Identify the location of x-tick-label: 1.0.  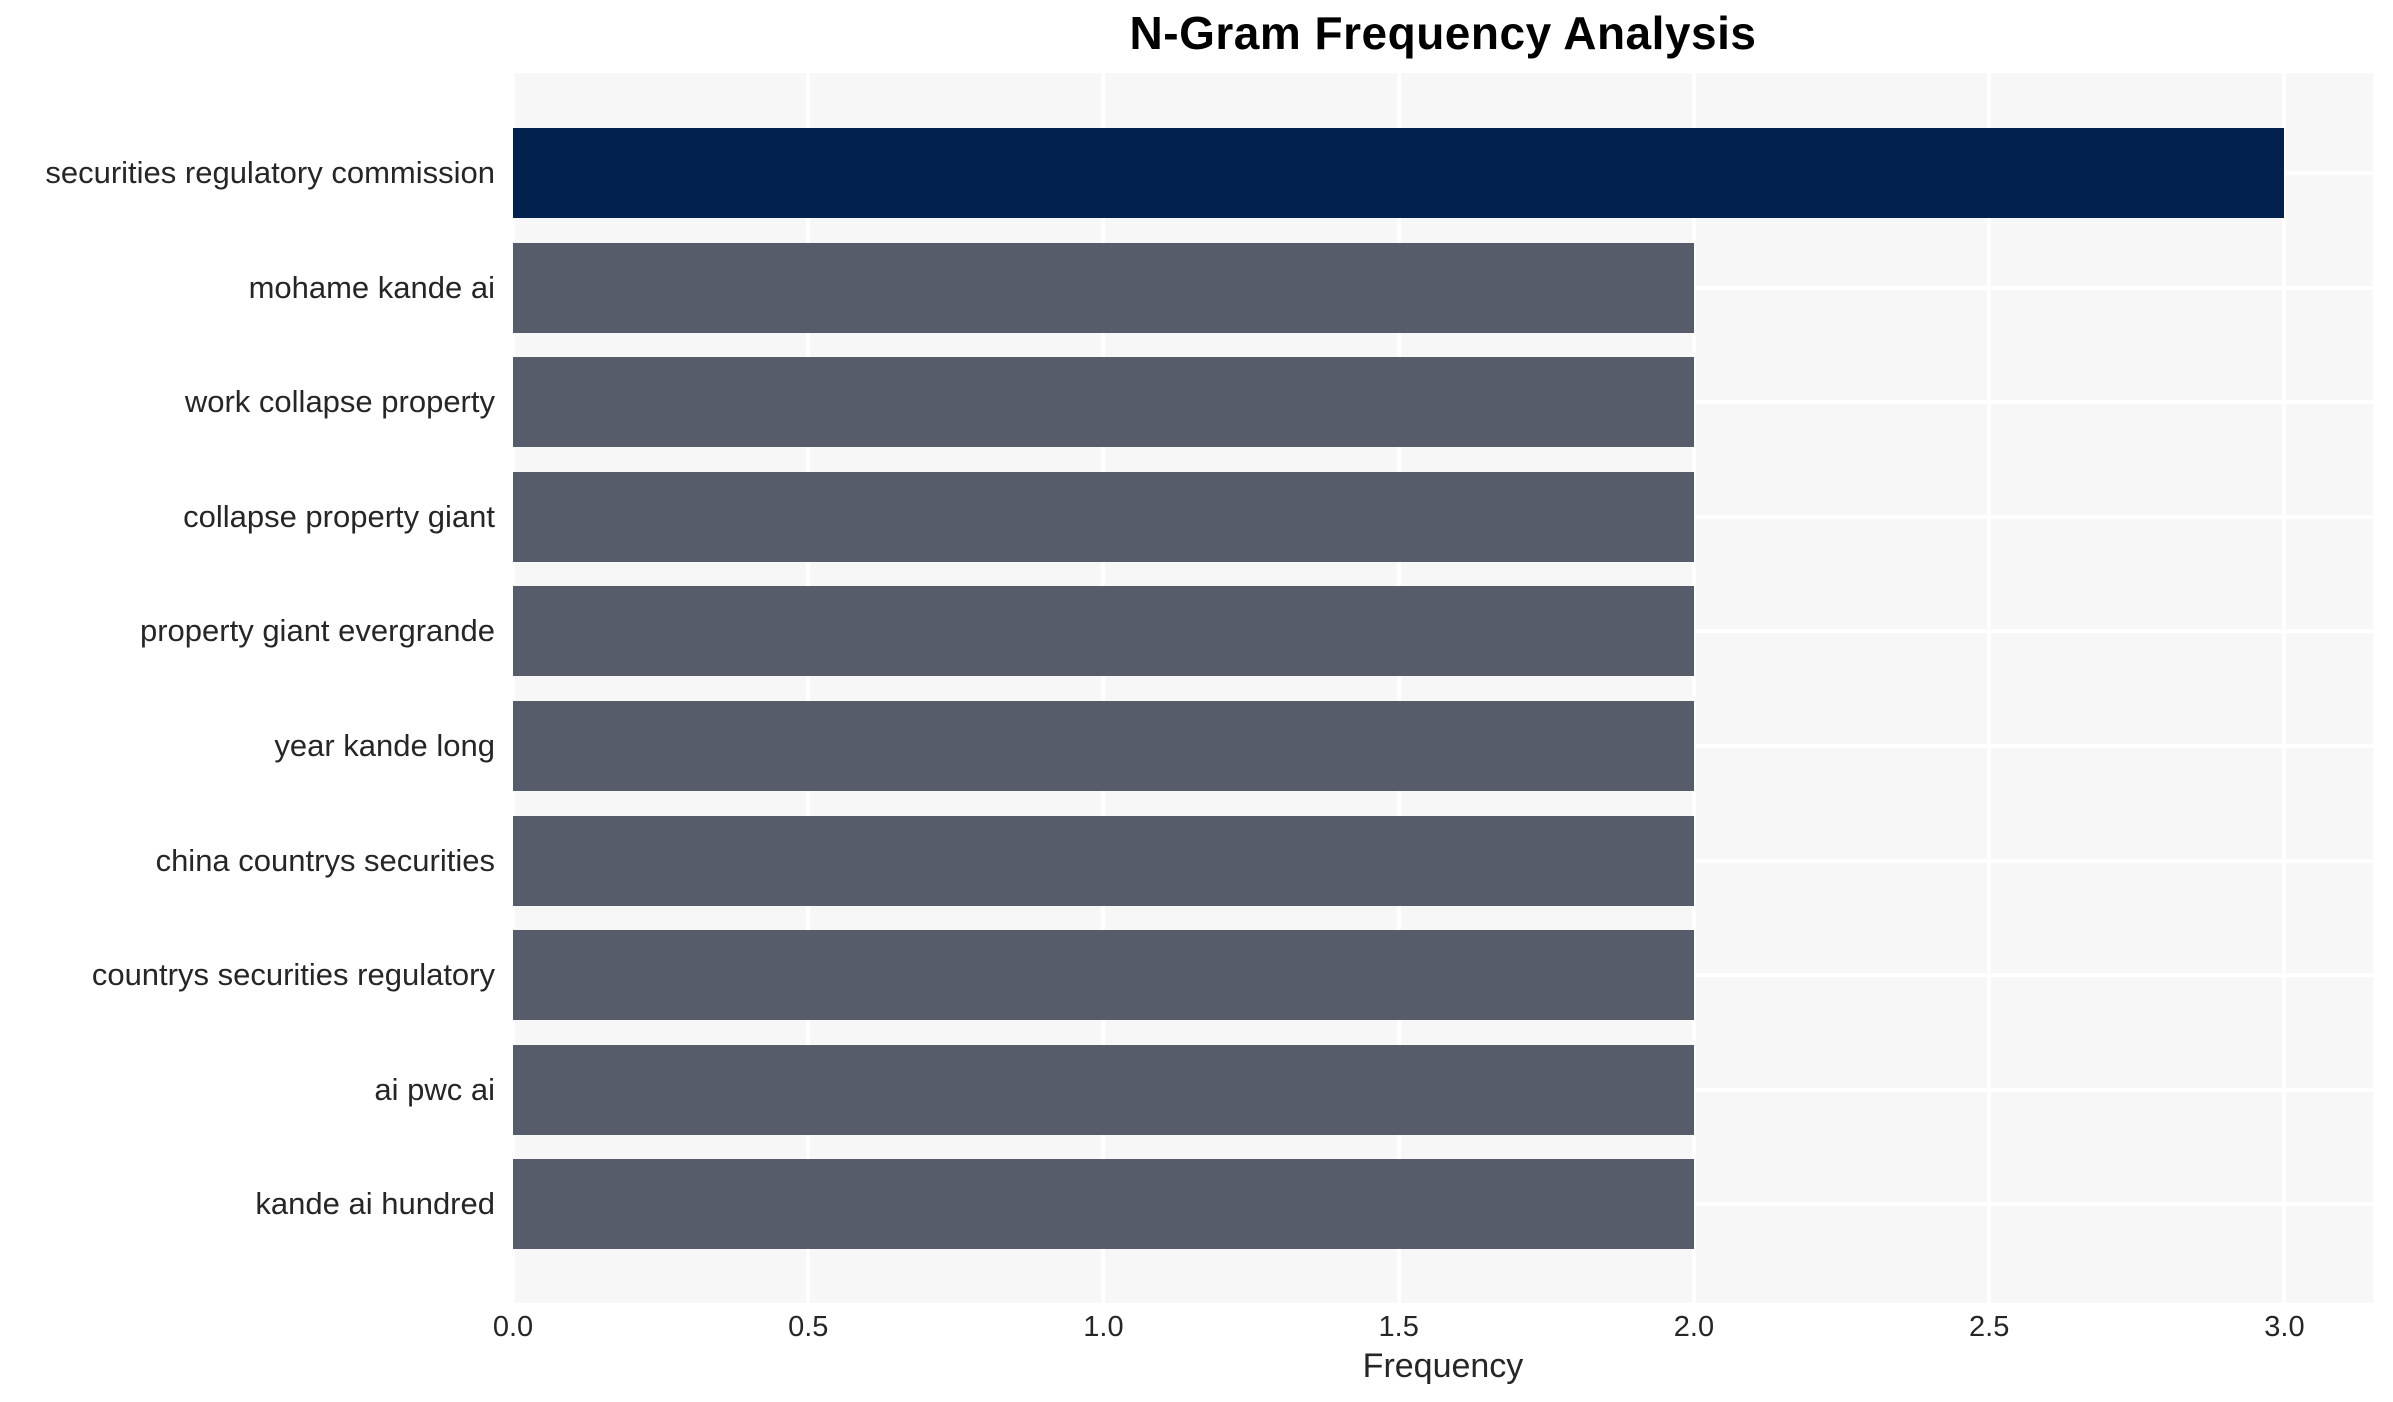
(1103, 1327).